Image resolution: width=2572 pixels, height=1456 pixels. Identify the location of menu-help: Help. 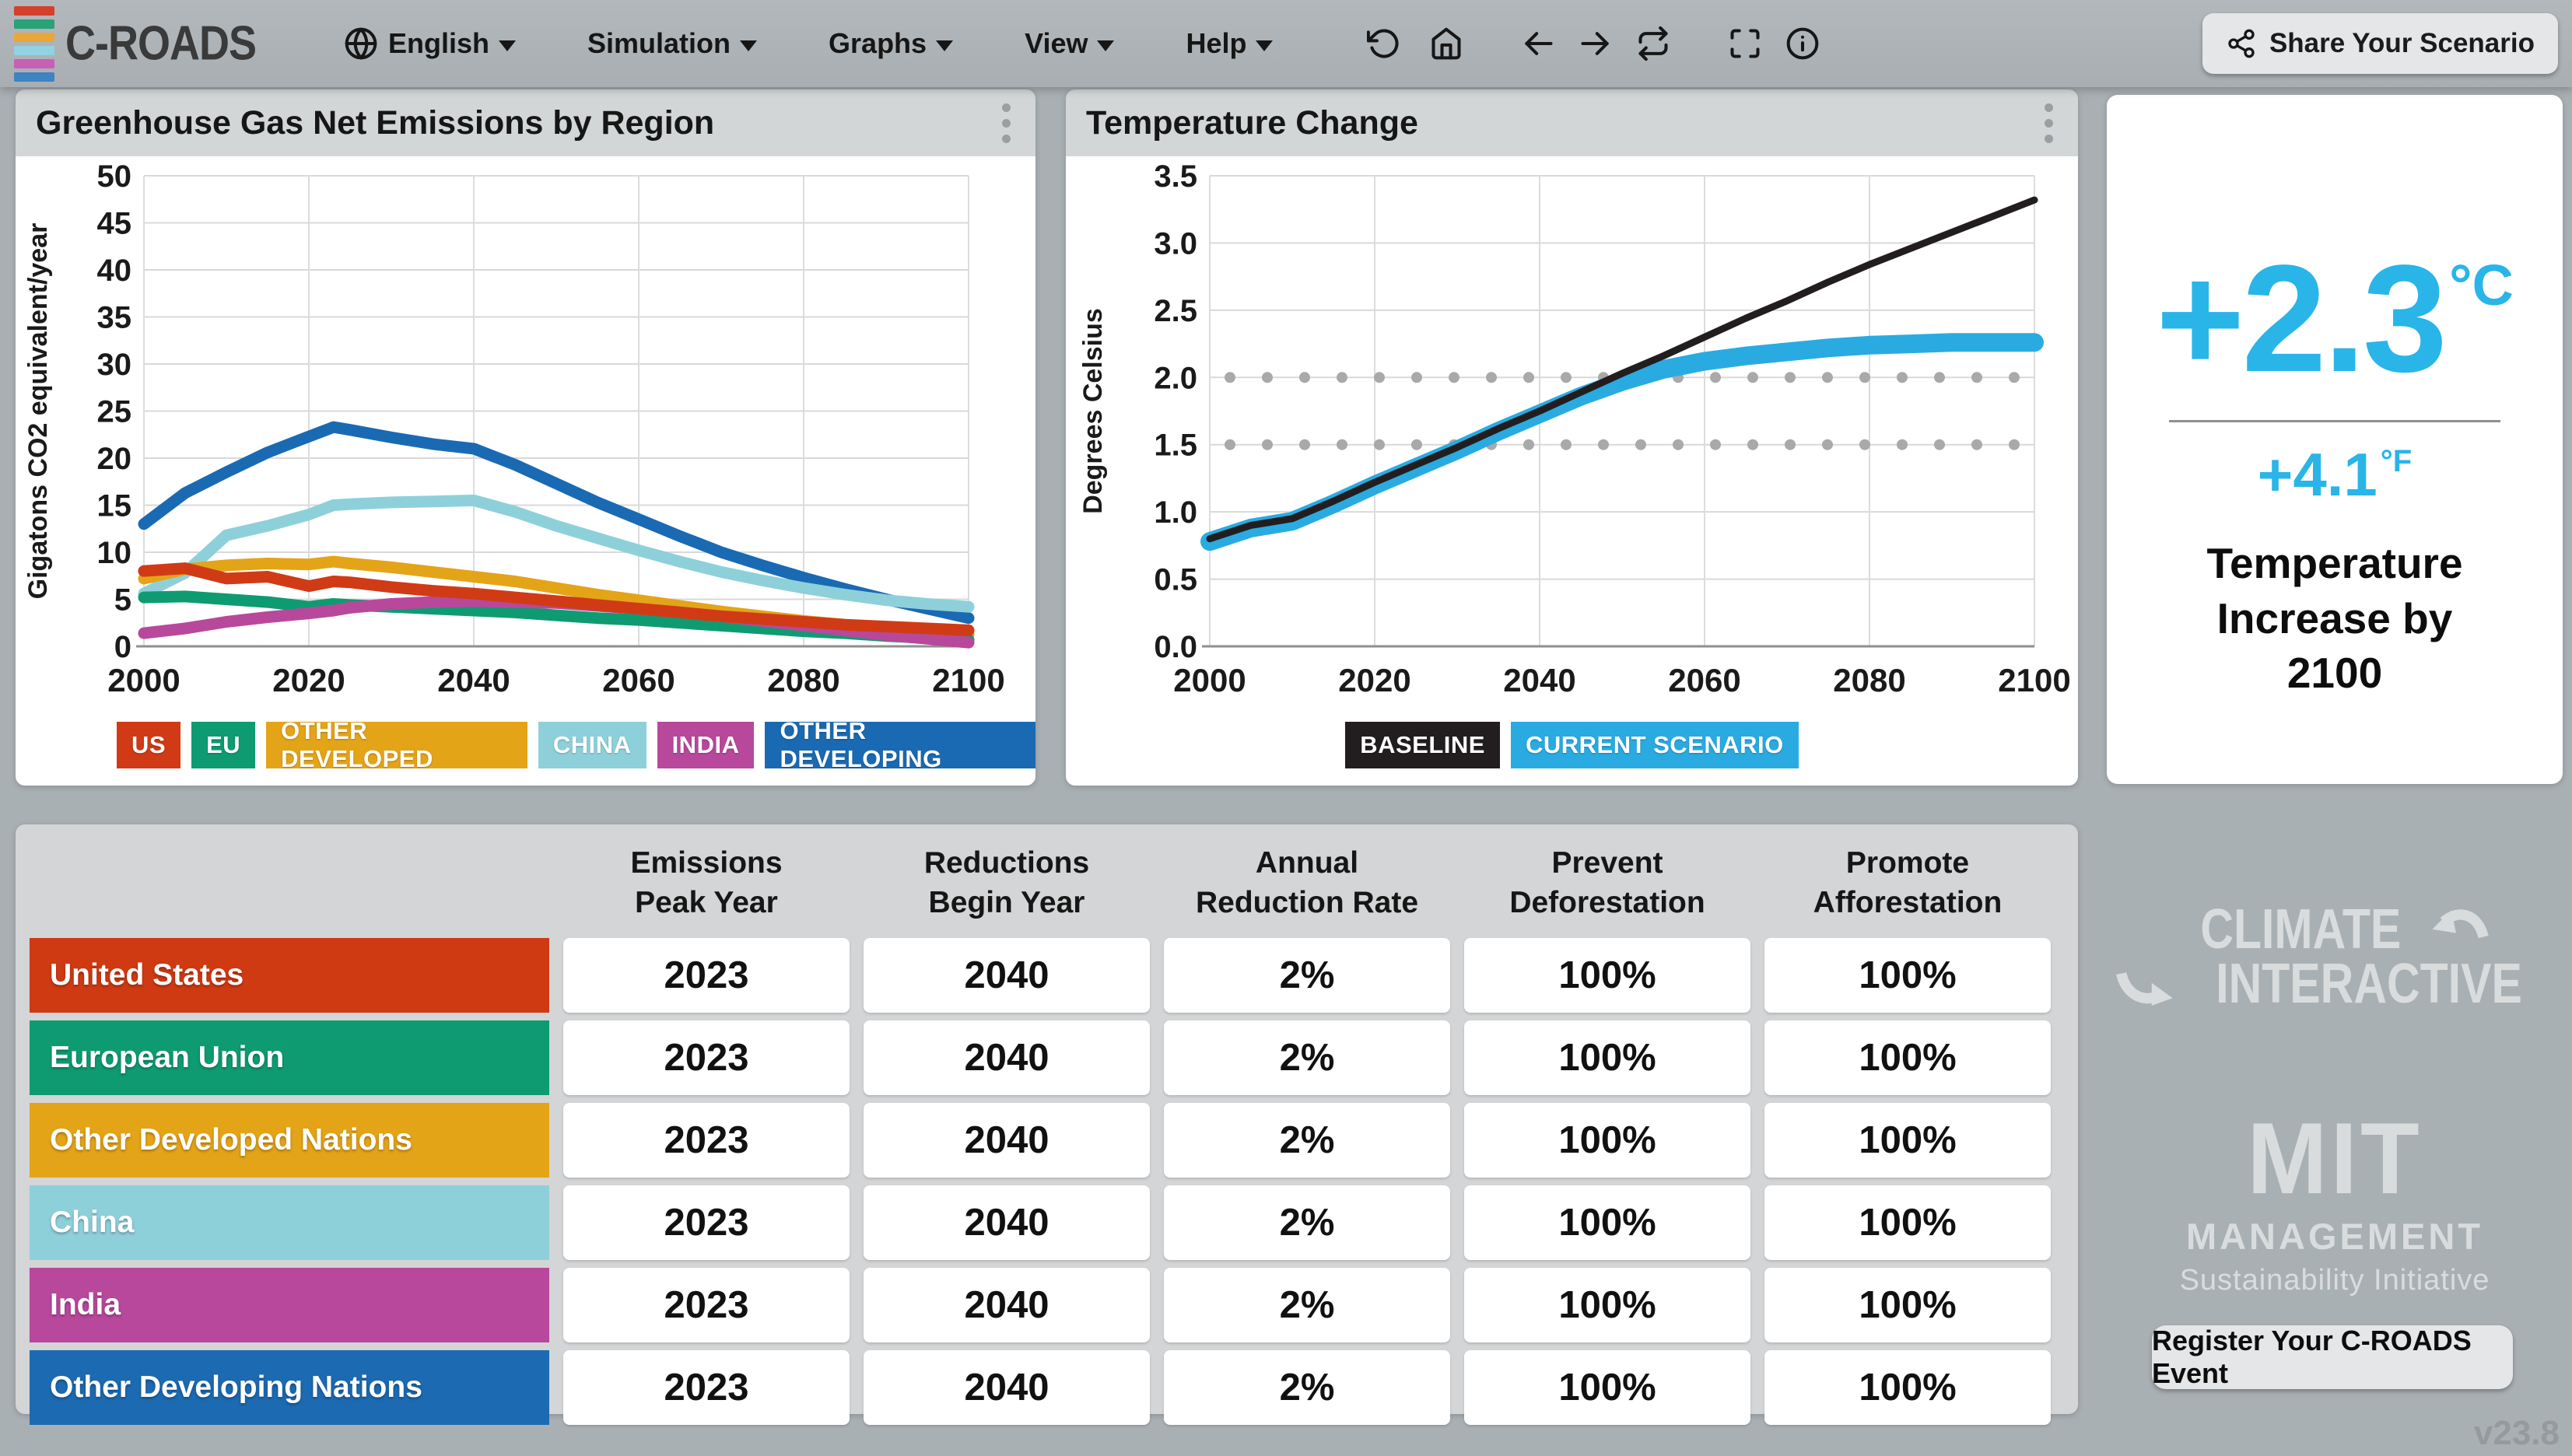
(1230, 43).